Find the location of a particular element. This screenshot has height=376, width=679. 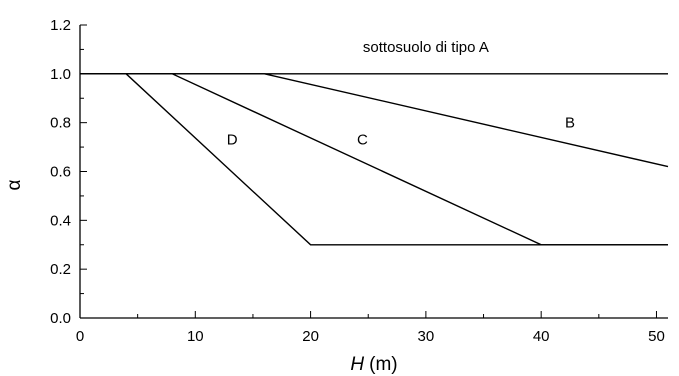

y-tick-label: 0.8 is located at coordinates (60, 123).